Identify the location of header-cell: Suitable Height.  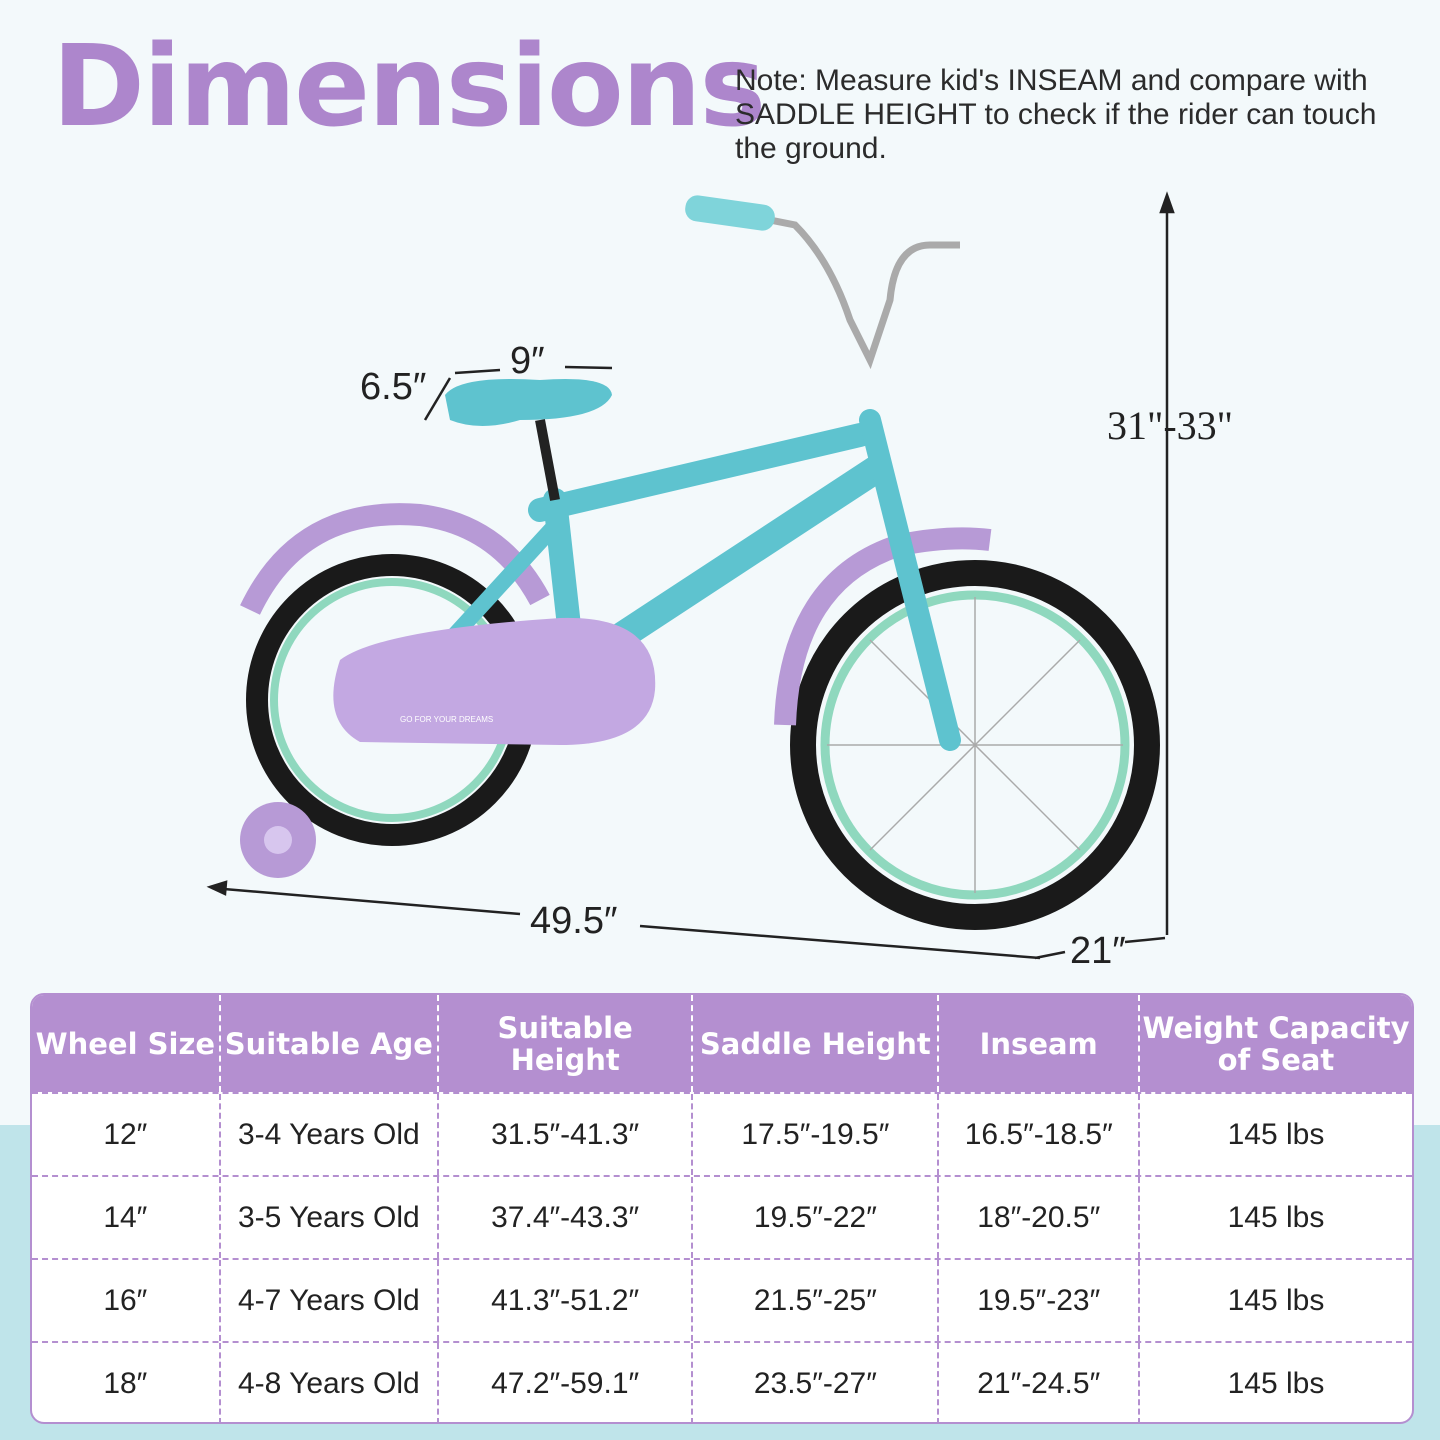
(564, 1043).